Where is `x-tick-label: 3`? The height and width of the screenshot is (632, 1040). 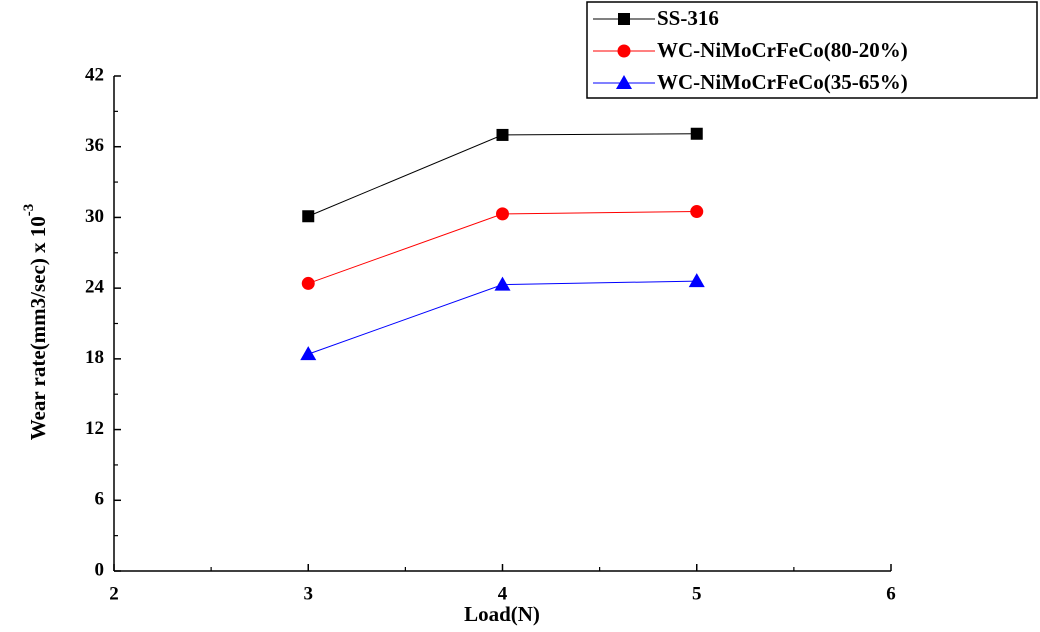 x-tick-label: 3 is located at coordinates (309, 593).